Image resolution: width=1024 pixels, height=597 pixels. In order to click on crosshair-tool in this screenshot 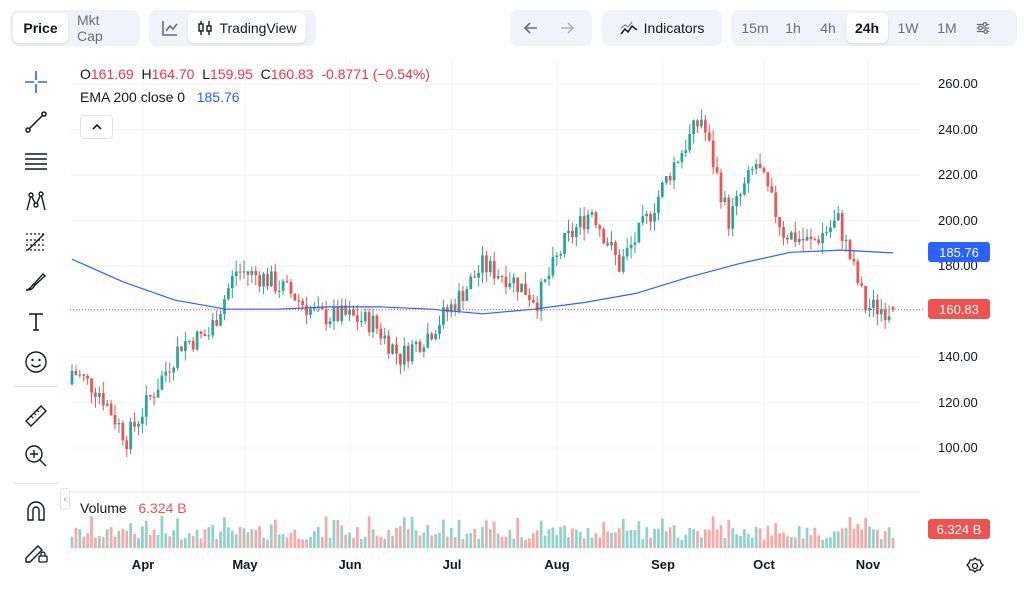, I will do `click(36, 82)`.